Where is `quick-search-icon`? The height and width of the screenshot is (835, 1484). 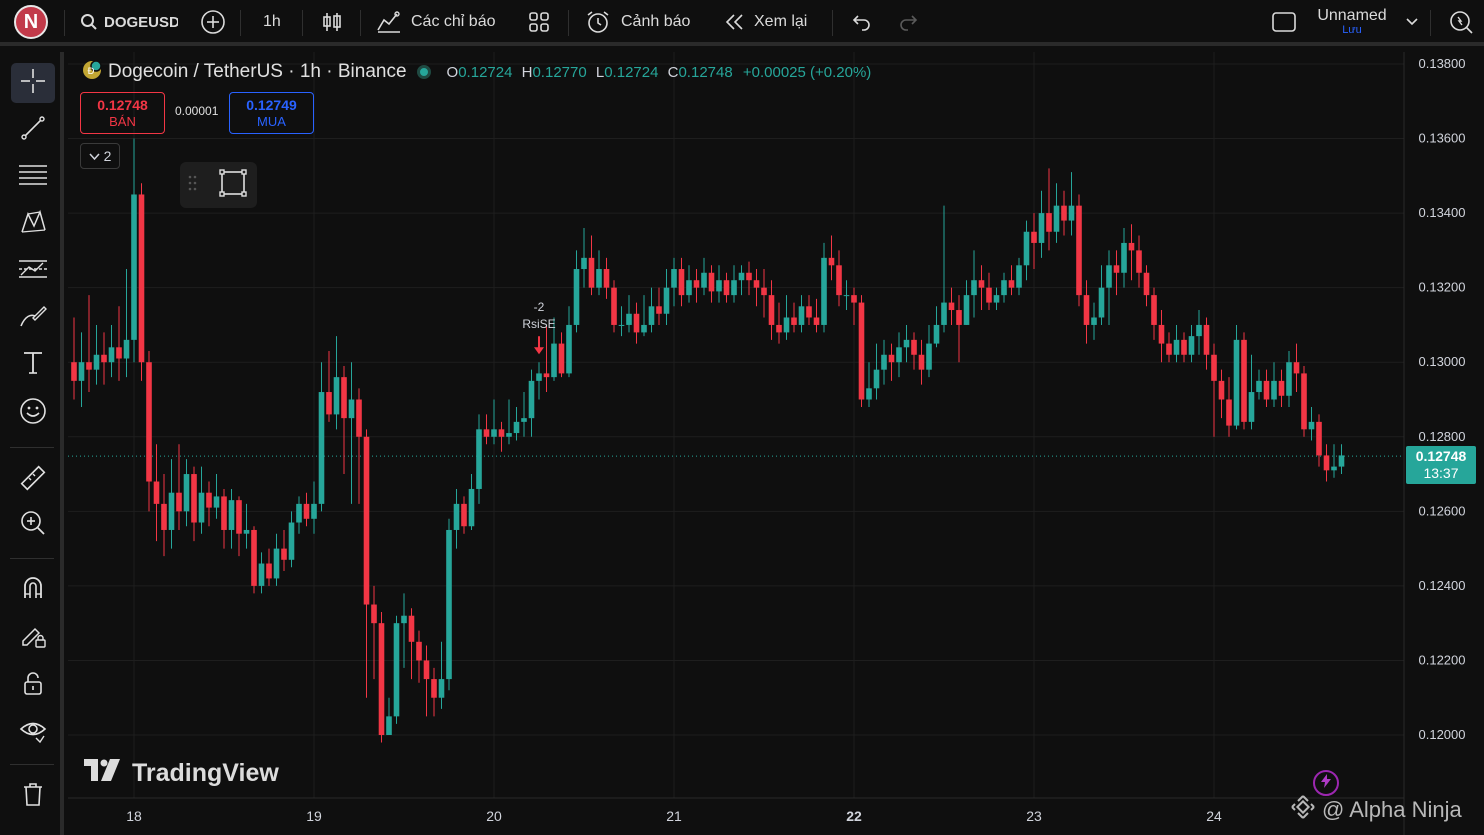
quick-search-icon is located at coordinates (1461, 22).